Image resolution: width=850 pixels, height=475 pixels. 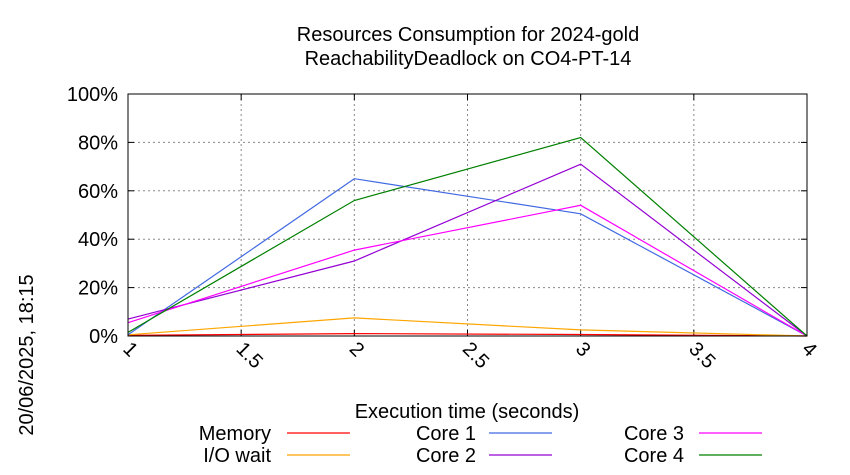 I want to click on chart-title: Resources Consumption for 2024-gold, so click(x=468, y=35).